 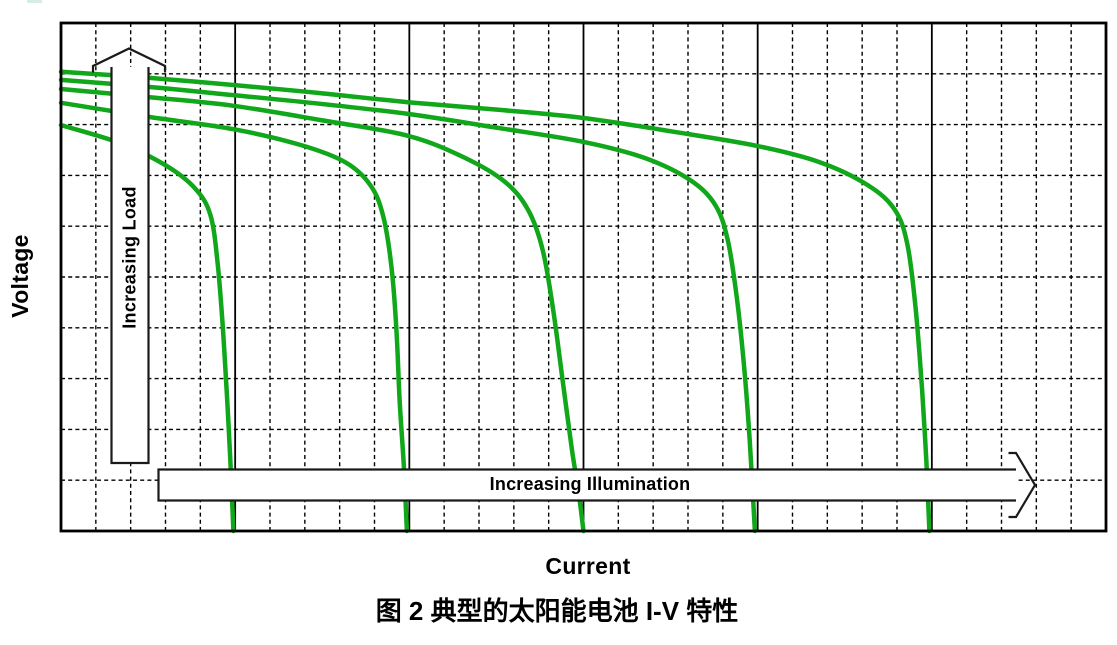 I want to click on x-axis-label: Current, so click(x=588, y=566).